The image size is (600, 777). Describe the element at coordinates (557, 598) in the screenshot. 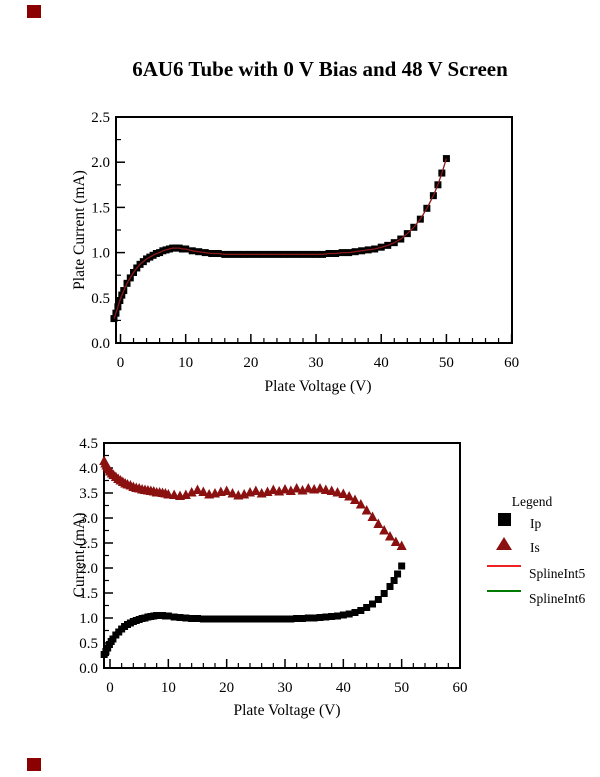

I see `legend-label-splineint6: SplineInt6` at that location.